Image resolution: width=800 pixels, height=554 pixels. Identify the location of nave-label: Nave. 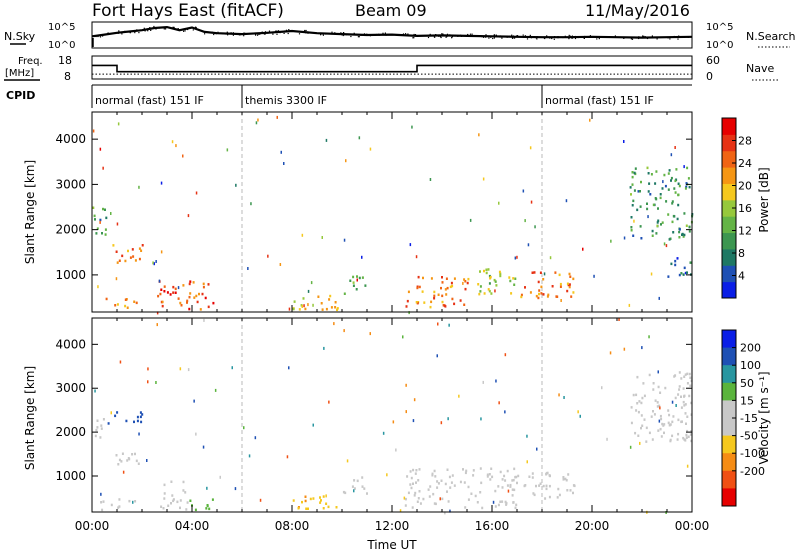
(760, 68).